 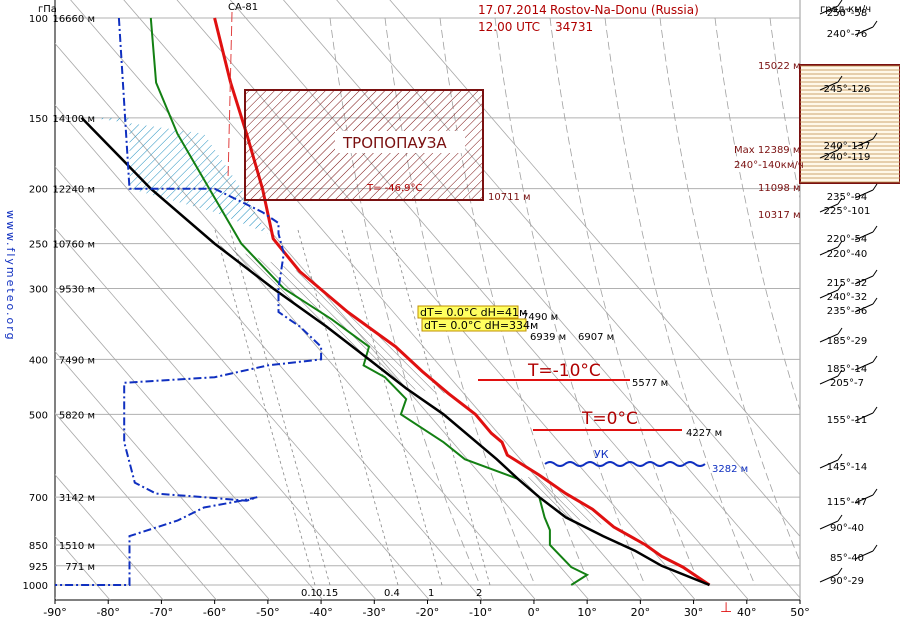 What do you see at coordinates (650, 383) in the screenshot?
I see `minus10-height: 5577 м` at bounding box center [650, 383].